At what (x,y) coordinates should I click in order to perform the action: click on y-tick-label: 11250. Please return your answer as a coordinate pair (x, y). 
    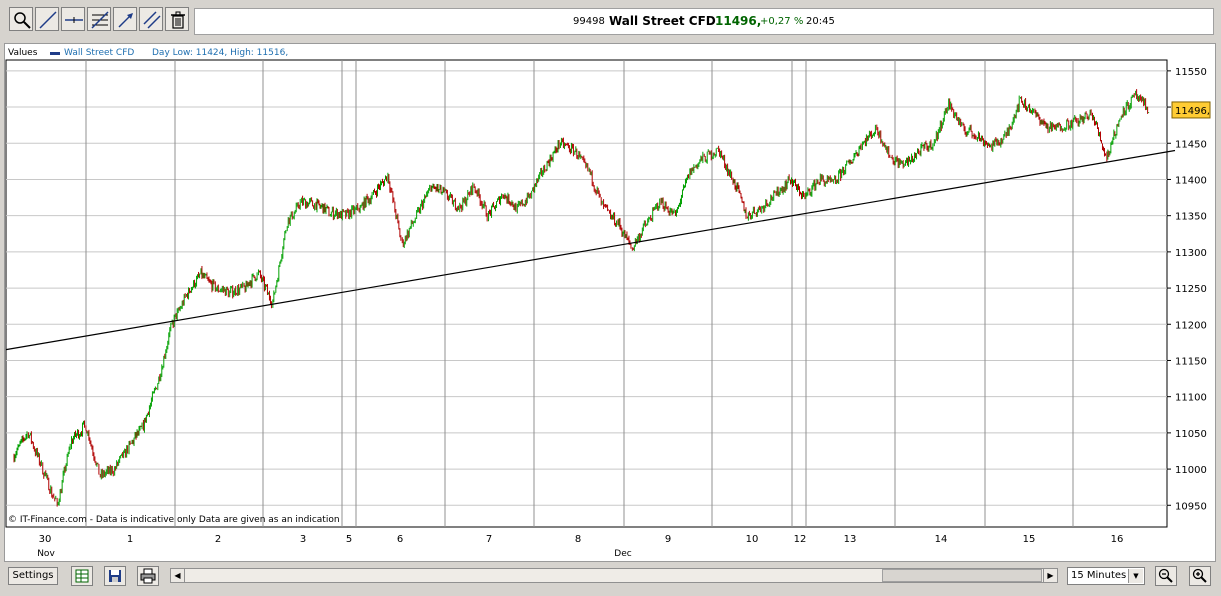
    Looking at the image, I should click on (1191, 289).